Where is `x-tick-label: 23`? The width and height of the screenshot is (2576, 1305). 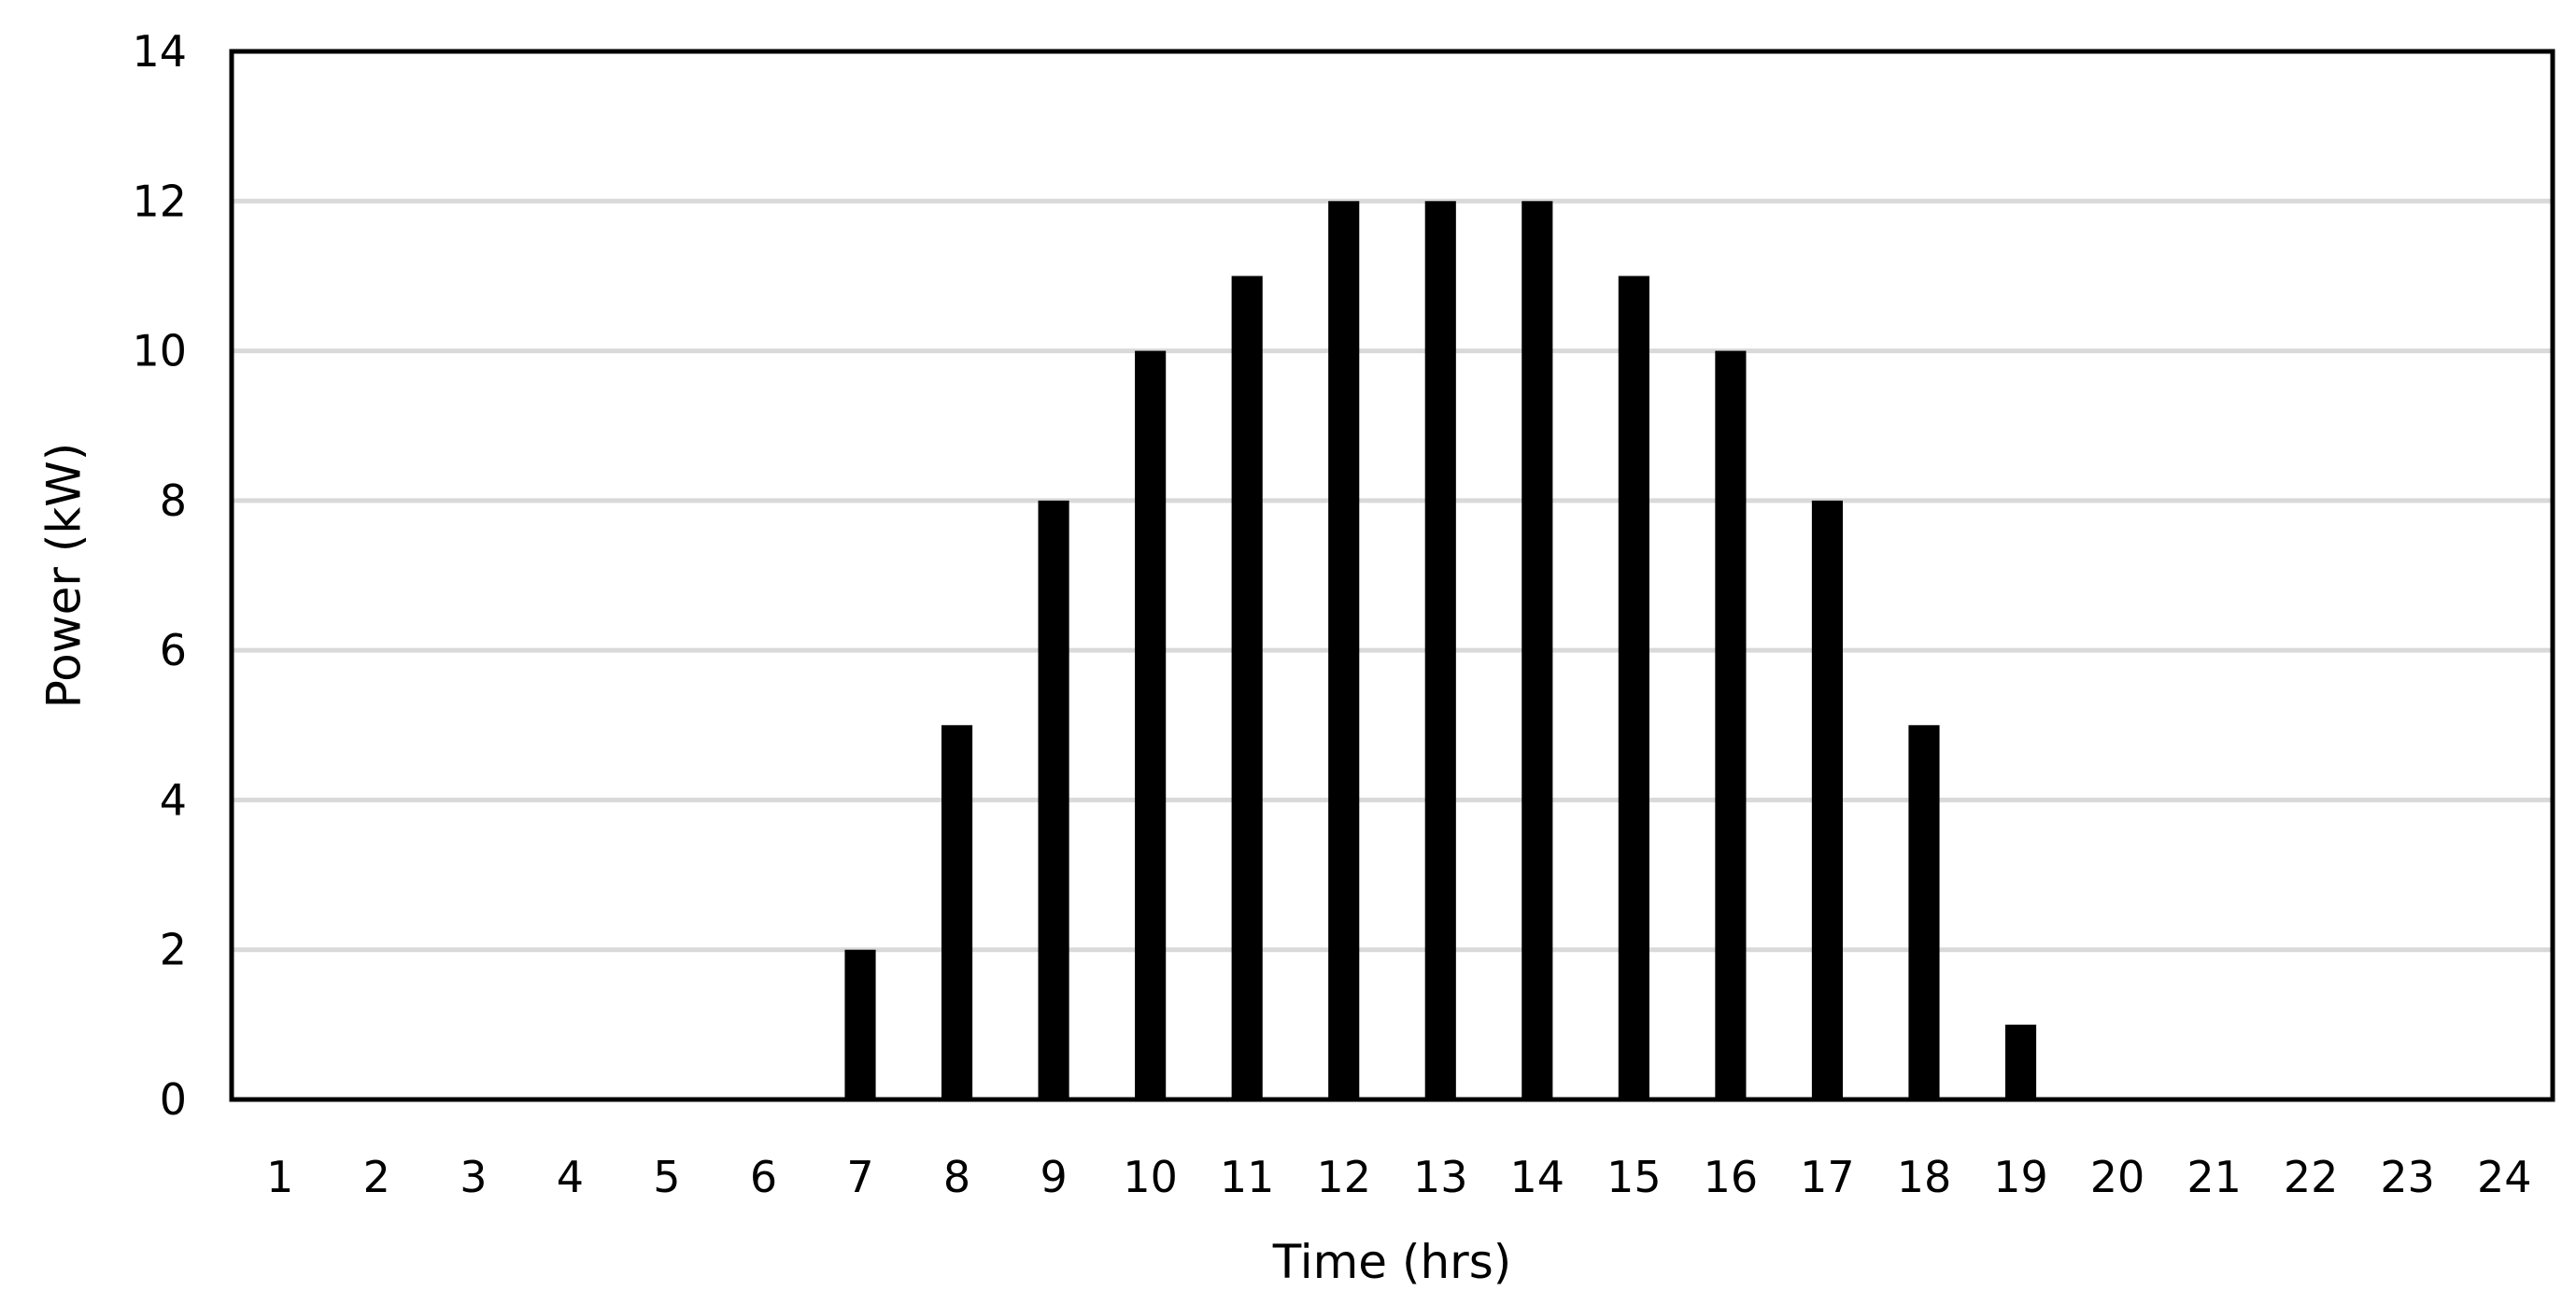
x-tick-label: 23 is located at coordinates (2407, 1177).